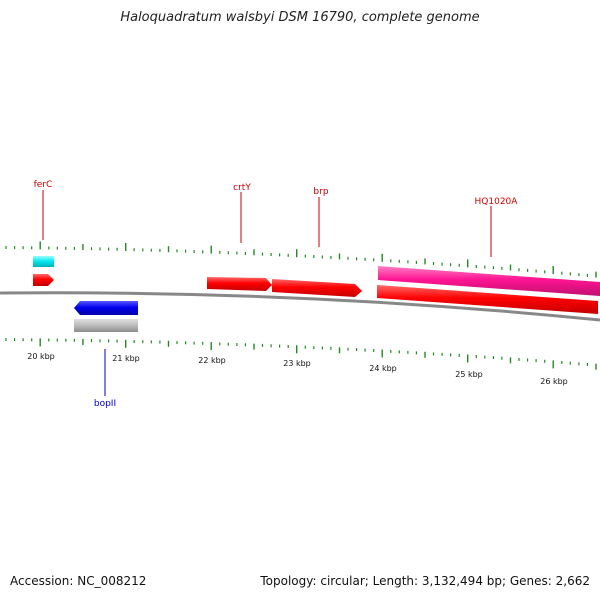 The width and height of the screenshot is (600, 600). I want to click on tick-label-21kbp: 21 kbp, so click(126, 358).